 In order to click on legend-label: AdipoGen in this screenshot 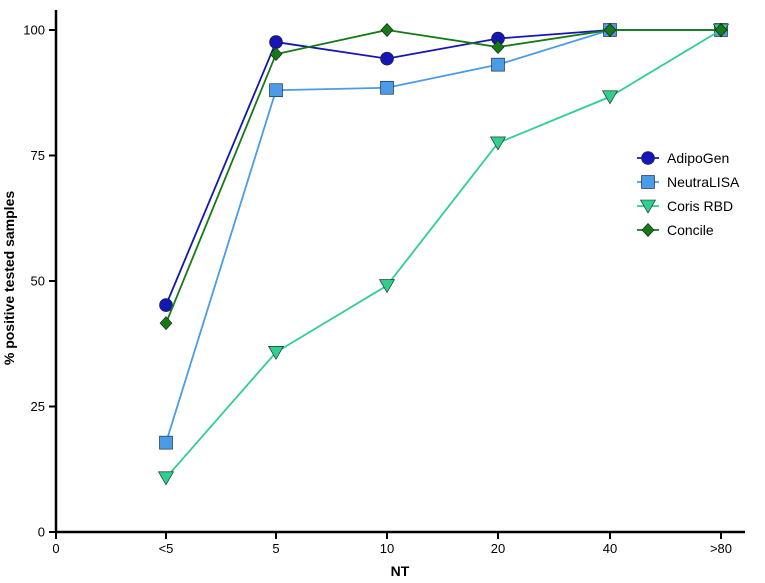, I will do `click(698, 158)`.